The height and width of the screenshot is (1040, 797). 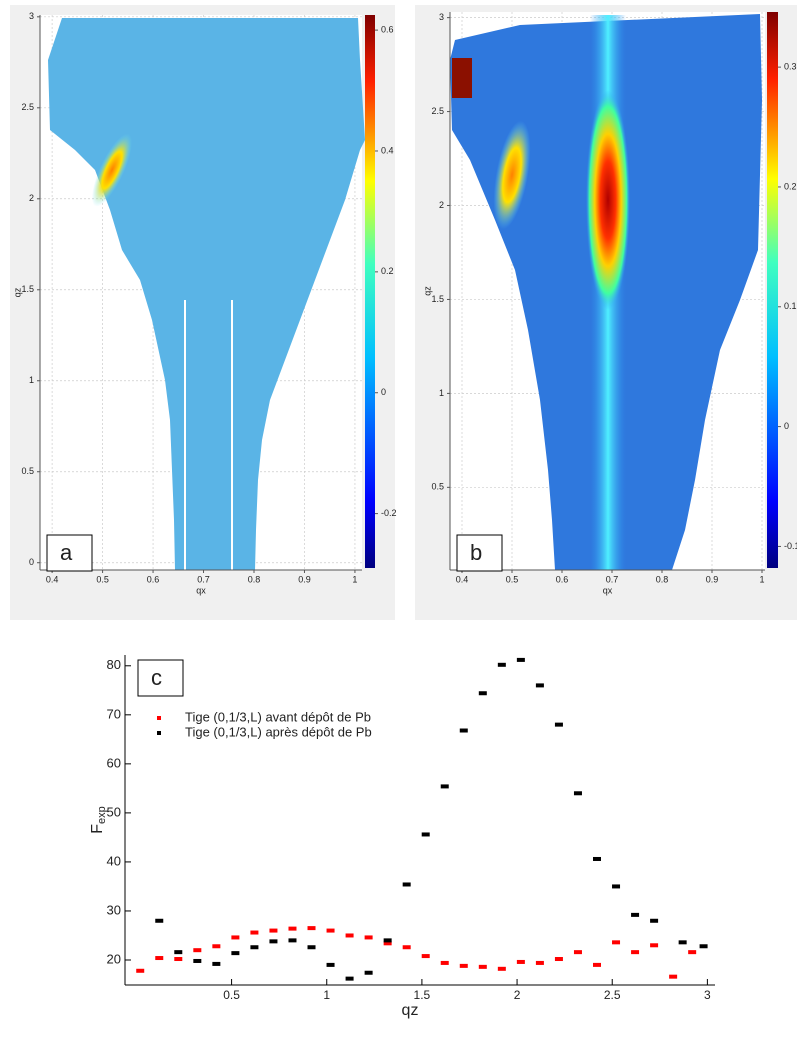 I want to click on legend-label: Tige (0,1/3,L) après dépôt de Pb, so click(x=278, y=731).